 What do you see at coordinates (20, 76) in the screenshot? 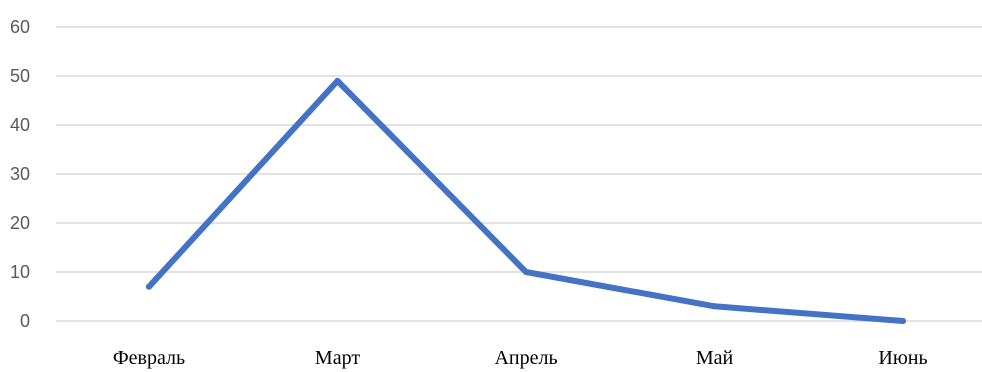
I see `y-tick-label: 50` at bounding box center [20, 76].